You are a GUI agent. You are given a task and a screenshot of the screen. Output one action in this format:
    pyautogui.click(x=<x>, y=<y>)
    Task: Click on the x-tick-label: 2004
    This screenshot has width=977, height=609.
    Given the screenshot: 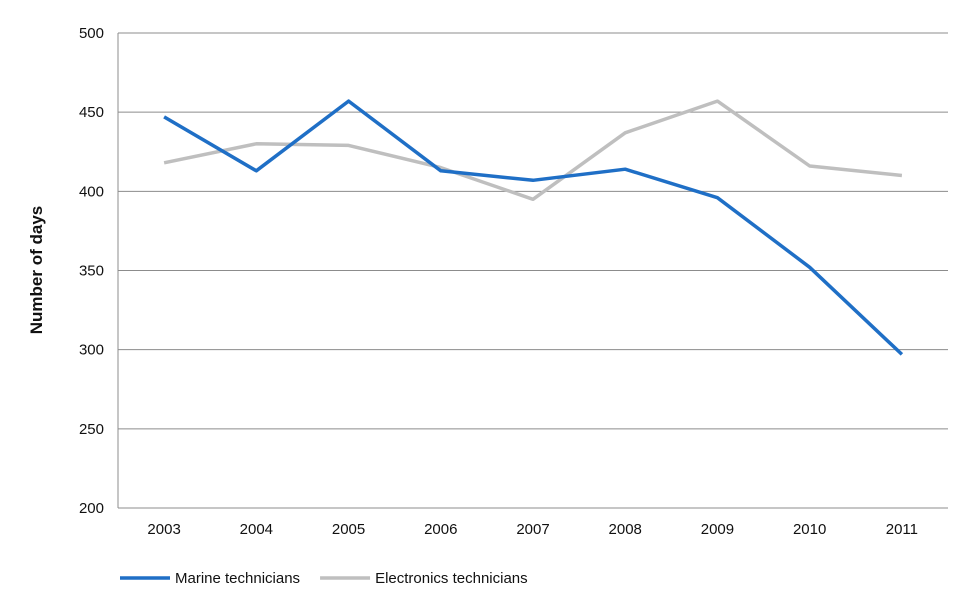 What is the action you would take?
    pyautogui.click(x=256, y=529)
    